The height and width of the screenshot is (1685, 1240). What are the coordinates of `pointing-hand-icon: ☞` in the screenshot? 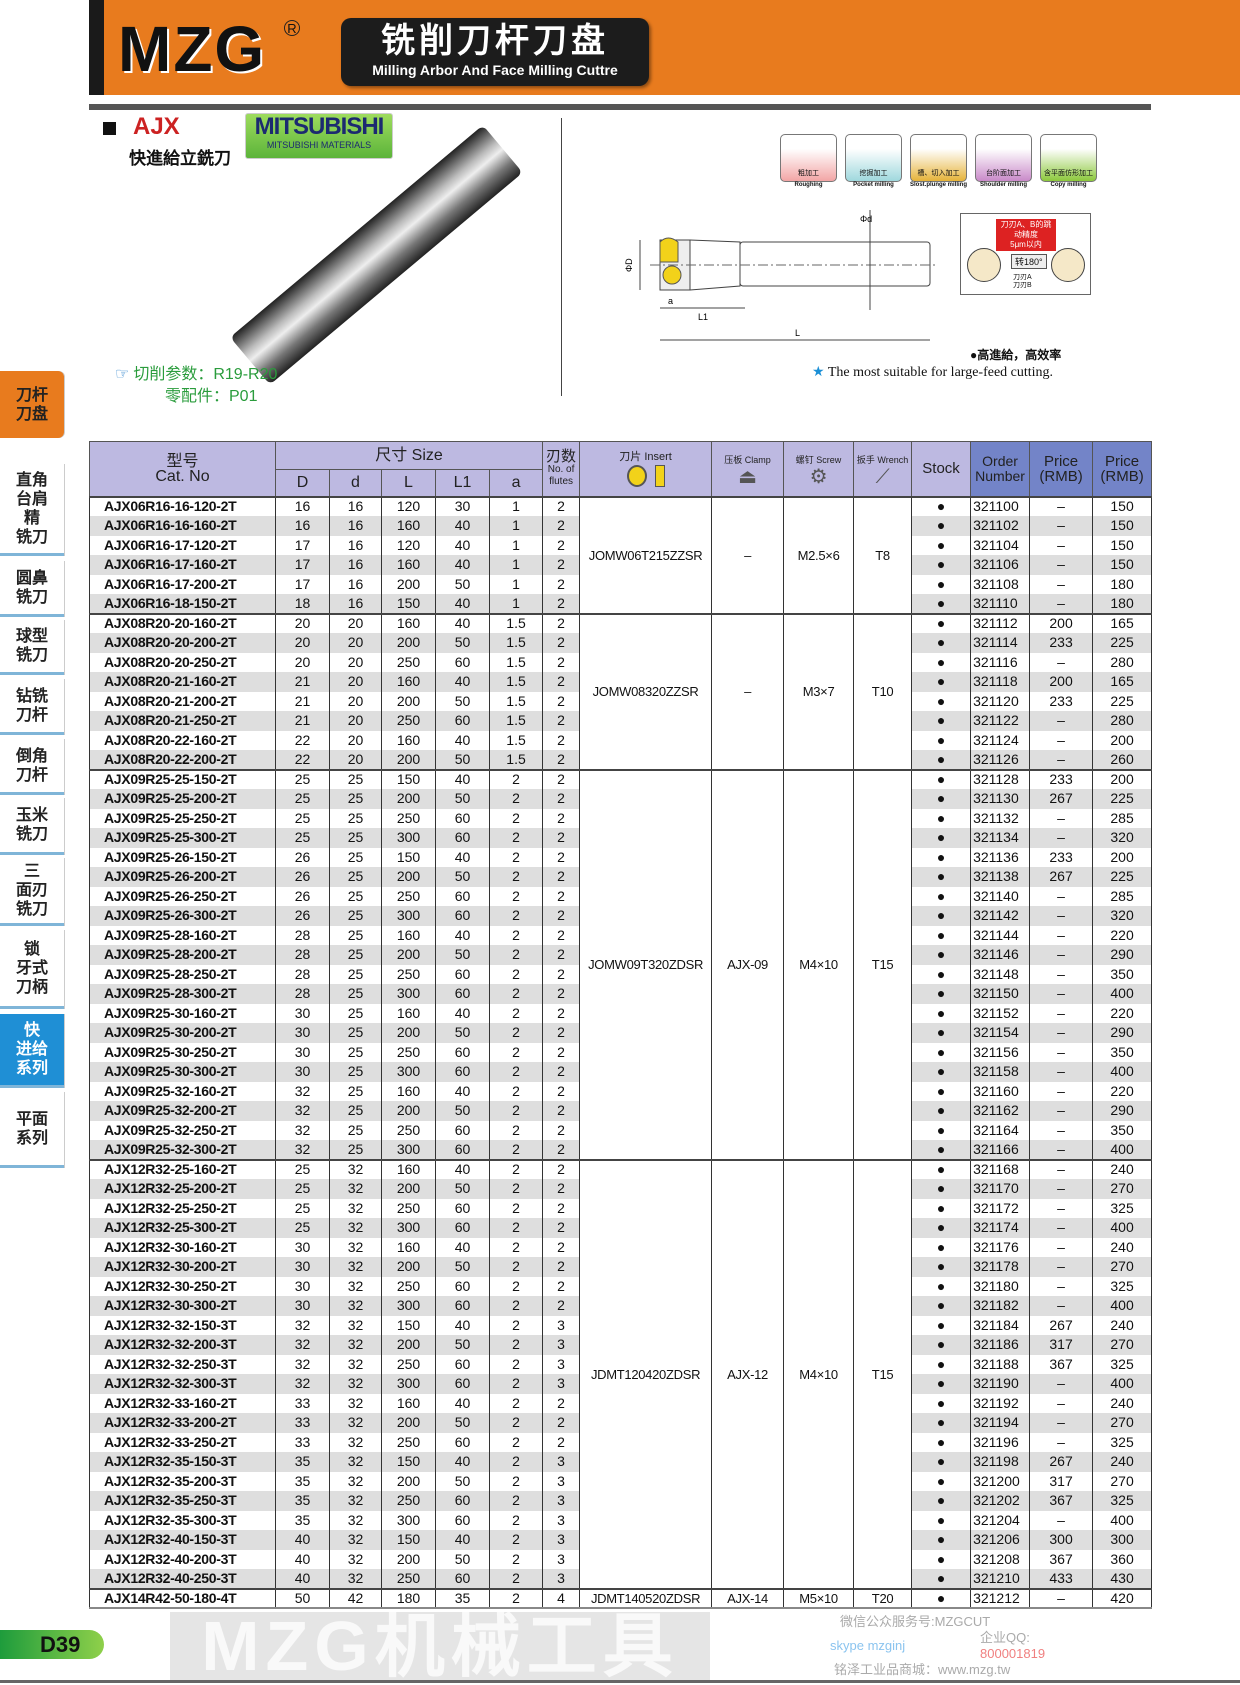 It's located at (122, 374).